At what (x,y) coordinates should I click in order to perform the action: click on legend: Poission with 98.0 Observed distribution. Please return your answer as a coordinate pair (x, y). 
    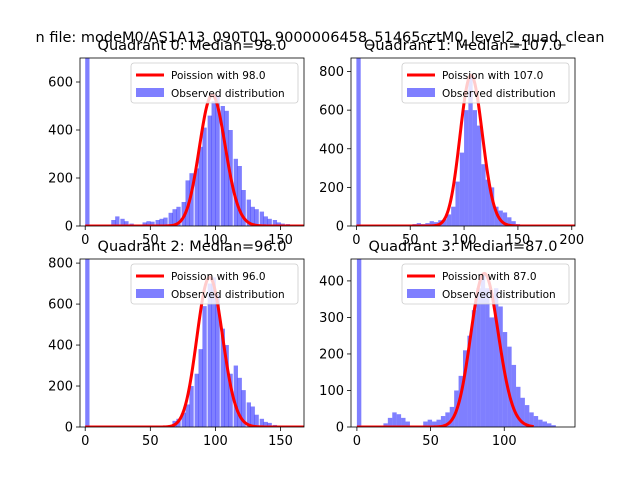
    Looking at the image, I should click on (214, 83).